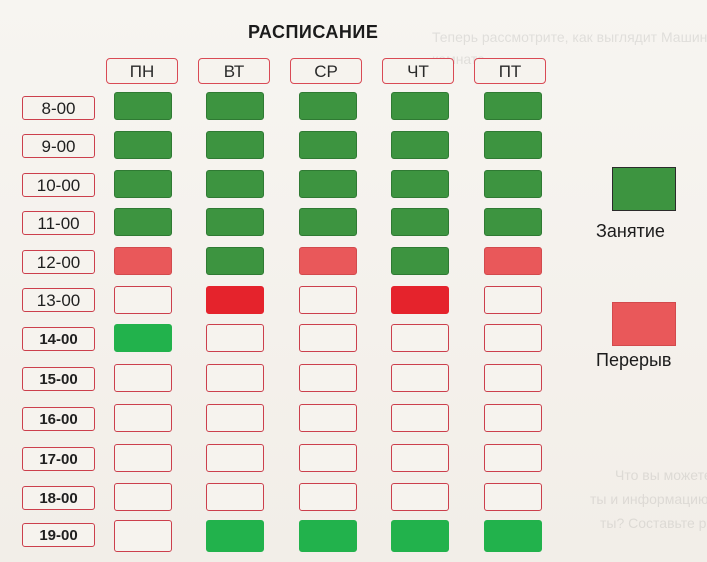  Describe the element at coordinates (630, 231) in the screenshot. I see `legend-lesson-label: Занятие` at that location.